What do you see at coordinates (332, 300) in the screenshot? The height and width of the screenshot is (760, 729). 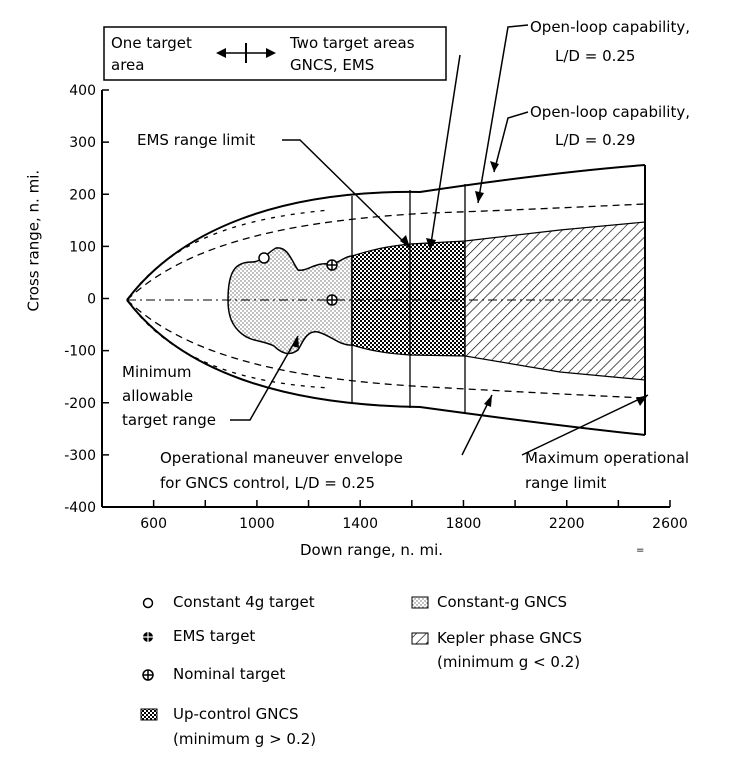 I see `nominal-target-marker` at bounding box center [332, 300].